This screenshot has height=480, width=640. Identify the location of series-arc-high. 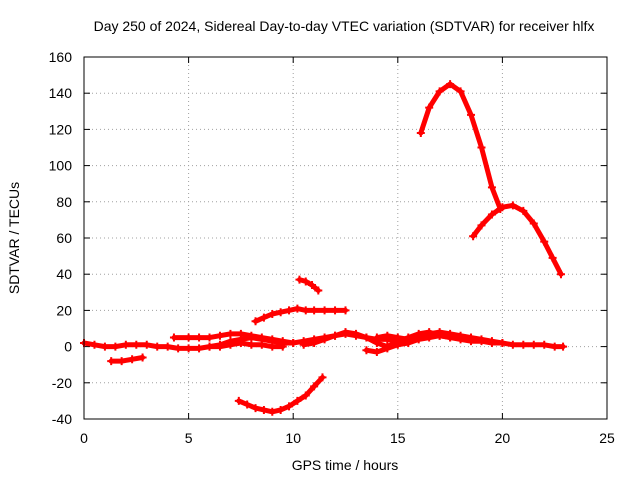
(460, 146).